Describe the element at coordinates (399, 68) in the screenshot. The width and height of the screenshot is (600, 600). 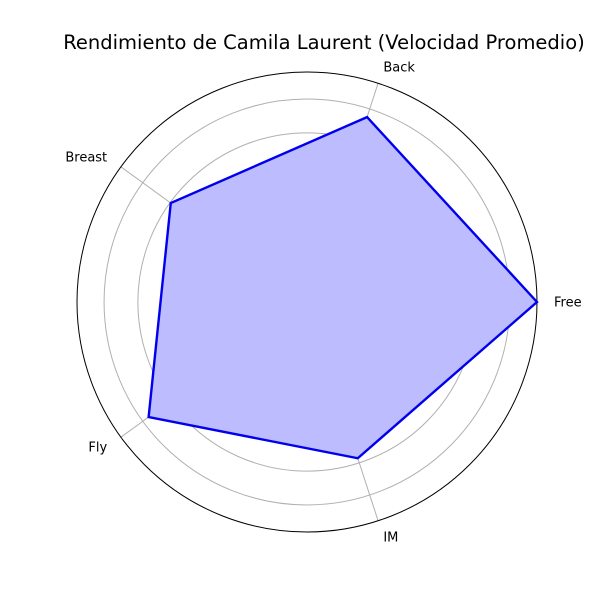
I see `axis-label-back: Back` at that location.